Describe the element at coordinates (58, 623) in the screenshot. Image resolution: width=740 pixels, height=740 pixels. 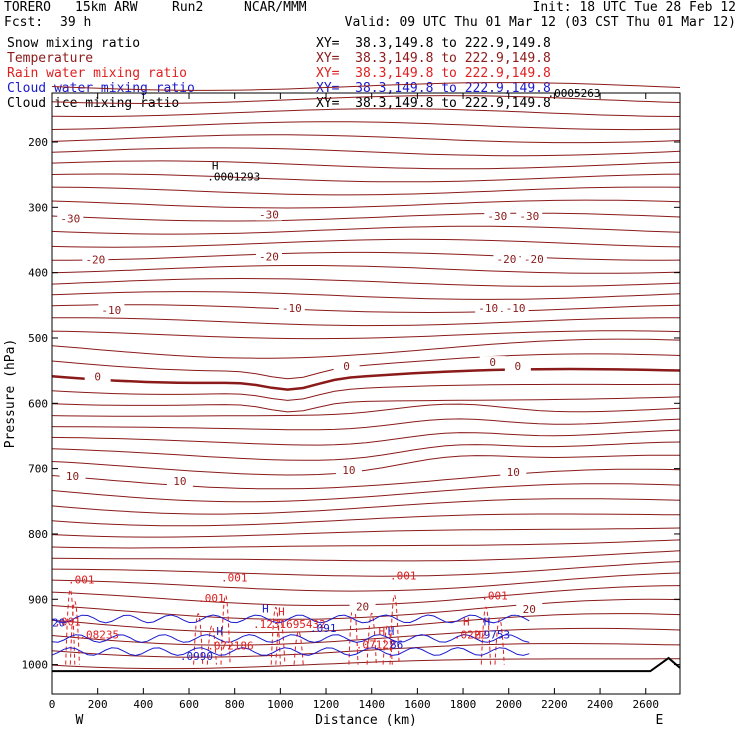
I see `contour-annotation: 20` at that location.